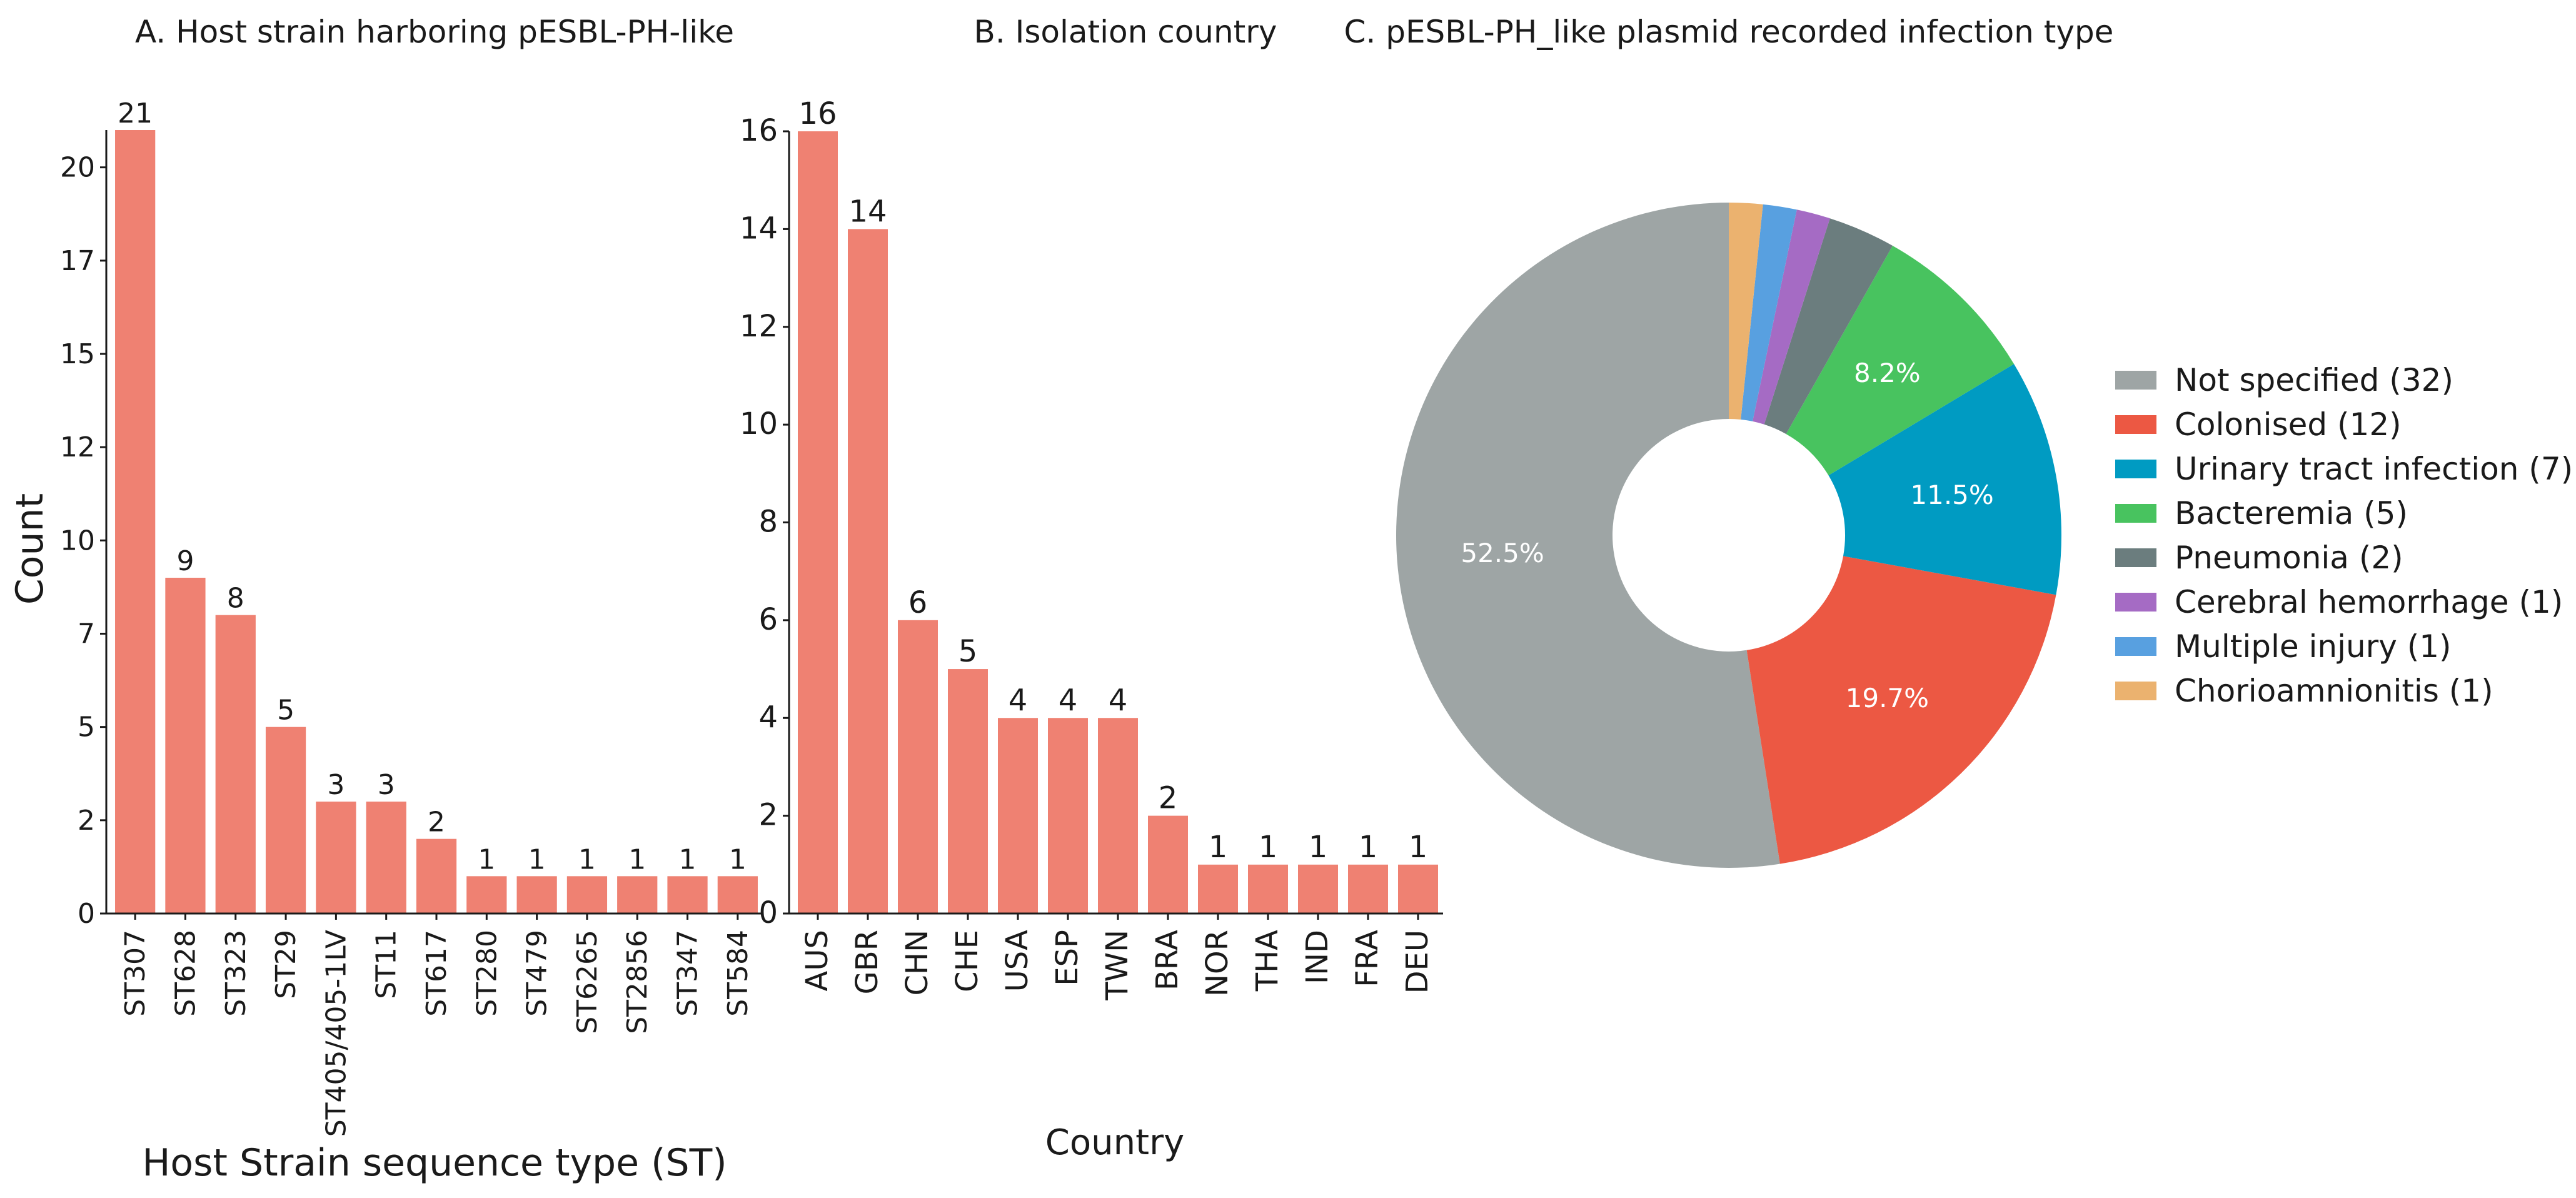 The width and height of the screenshot is (2576, 1198). Describe the element at coordinates (968, 791) in the screenshot. I see `bar-che` at that location.